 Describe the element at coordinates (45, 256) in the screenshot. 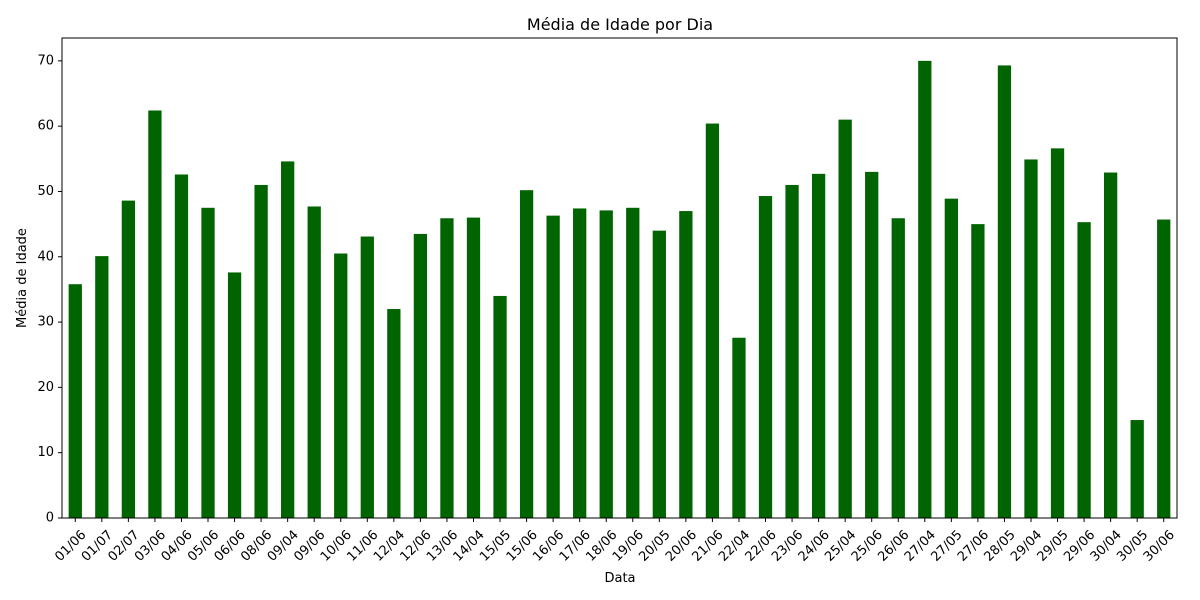

I see `y-tick-label: 40` at that location.